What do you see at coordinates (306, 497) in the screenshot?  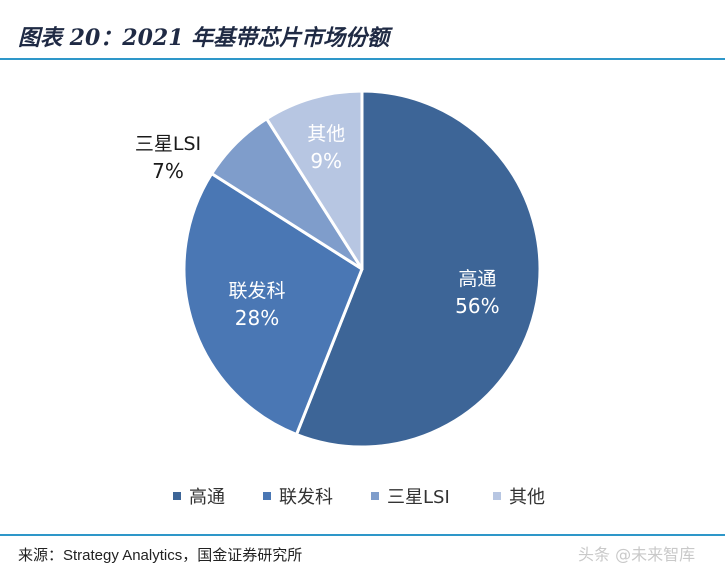 I see `legend-label: 联发科` at bounding box center [306, 497].